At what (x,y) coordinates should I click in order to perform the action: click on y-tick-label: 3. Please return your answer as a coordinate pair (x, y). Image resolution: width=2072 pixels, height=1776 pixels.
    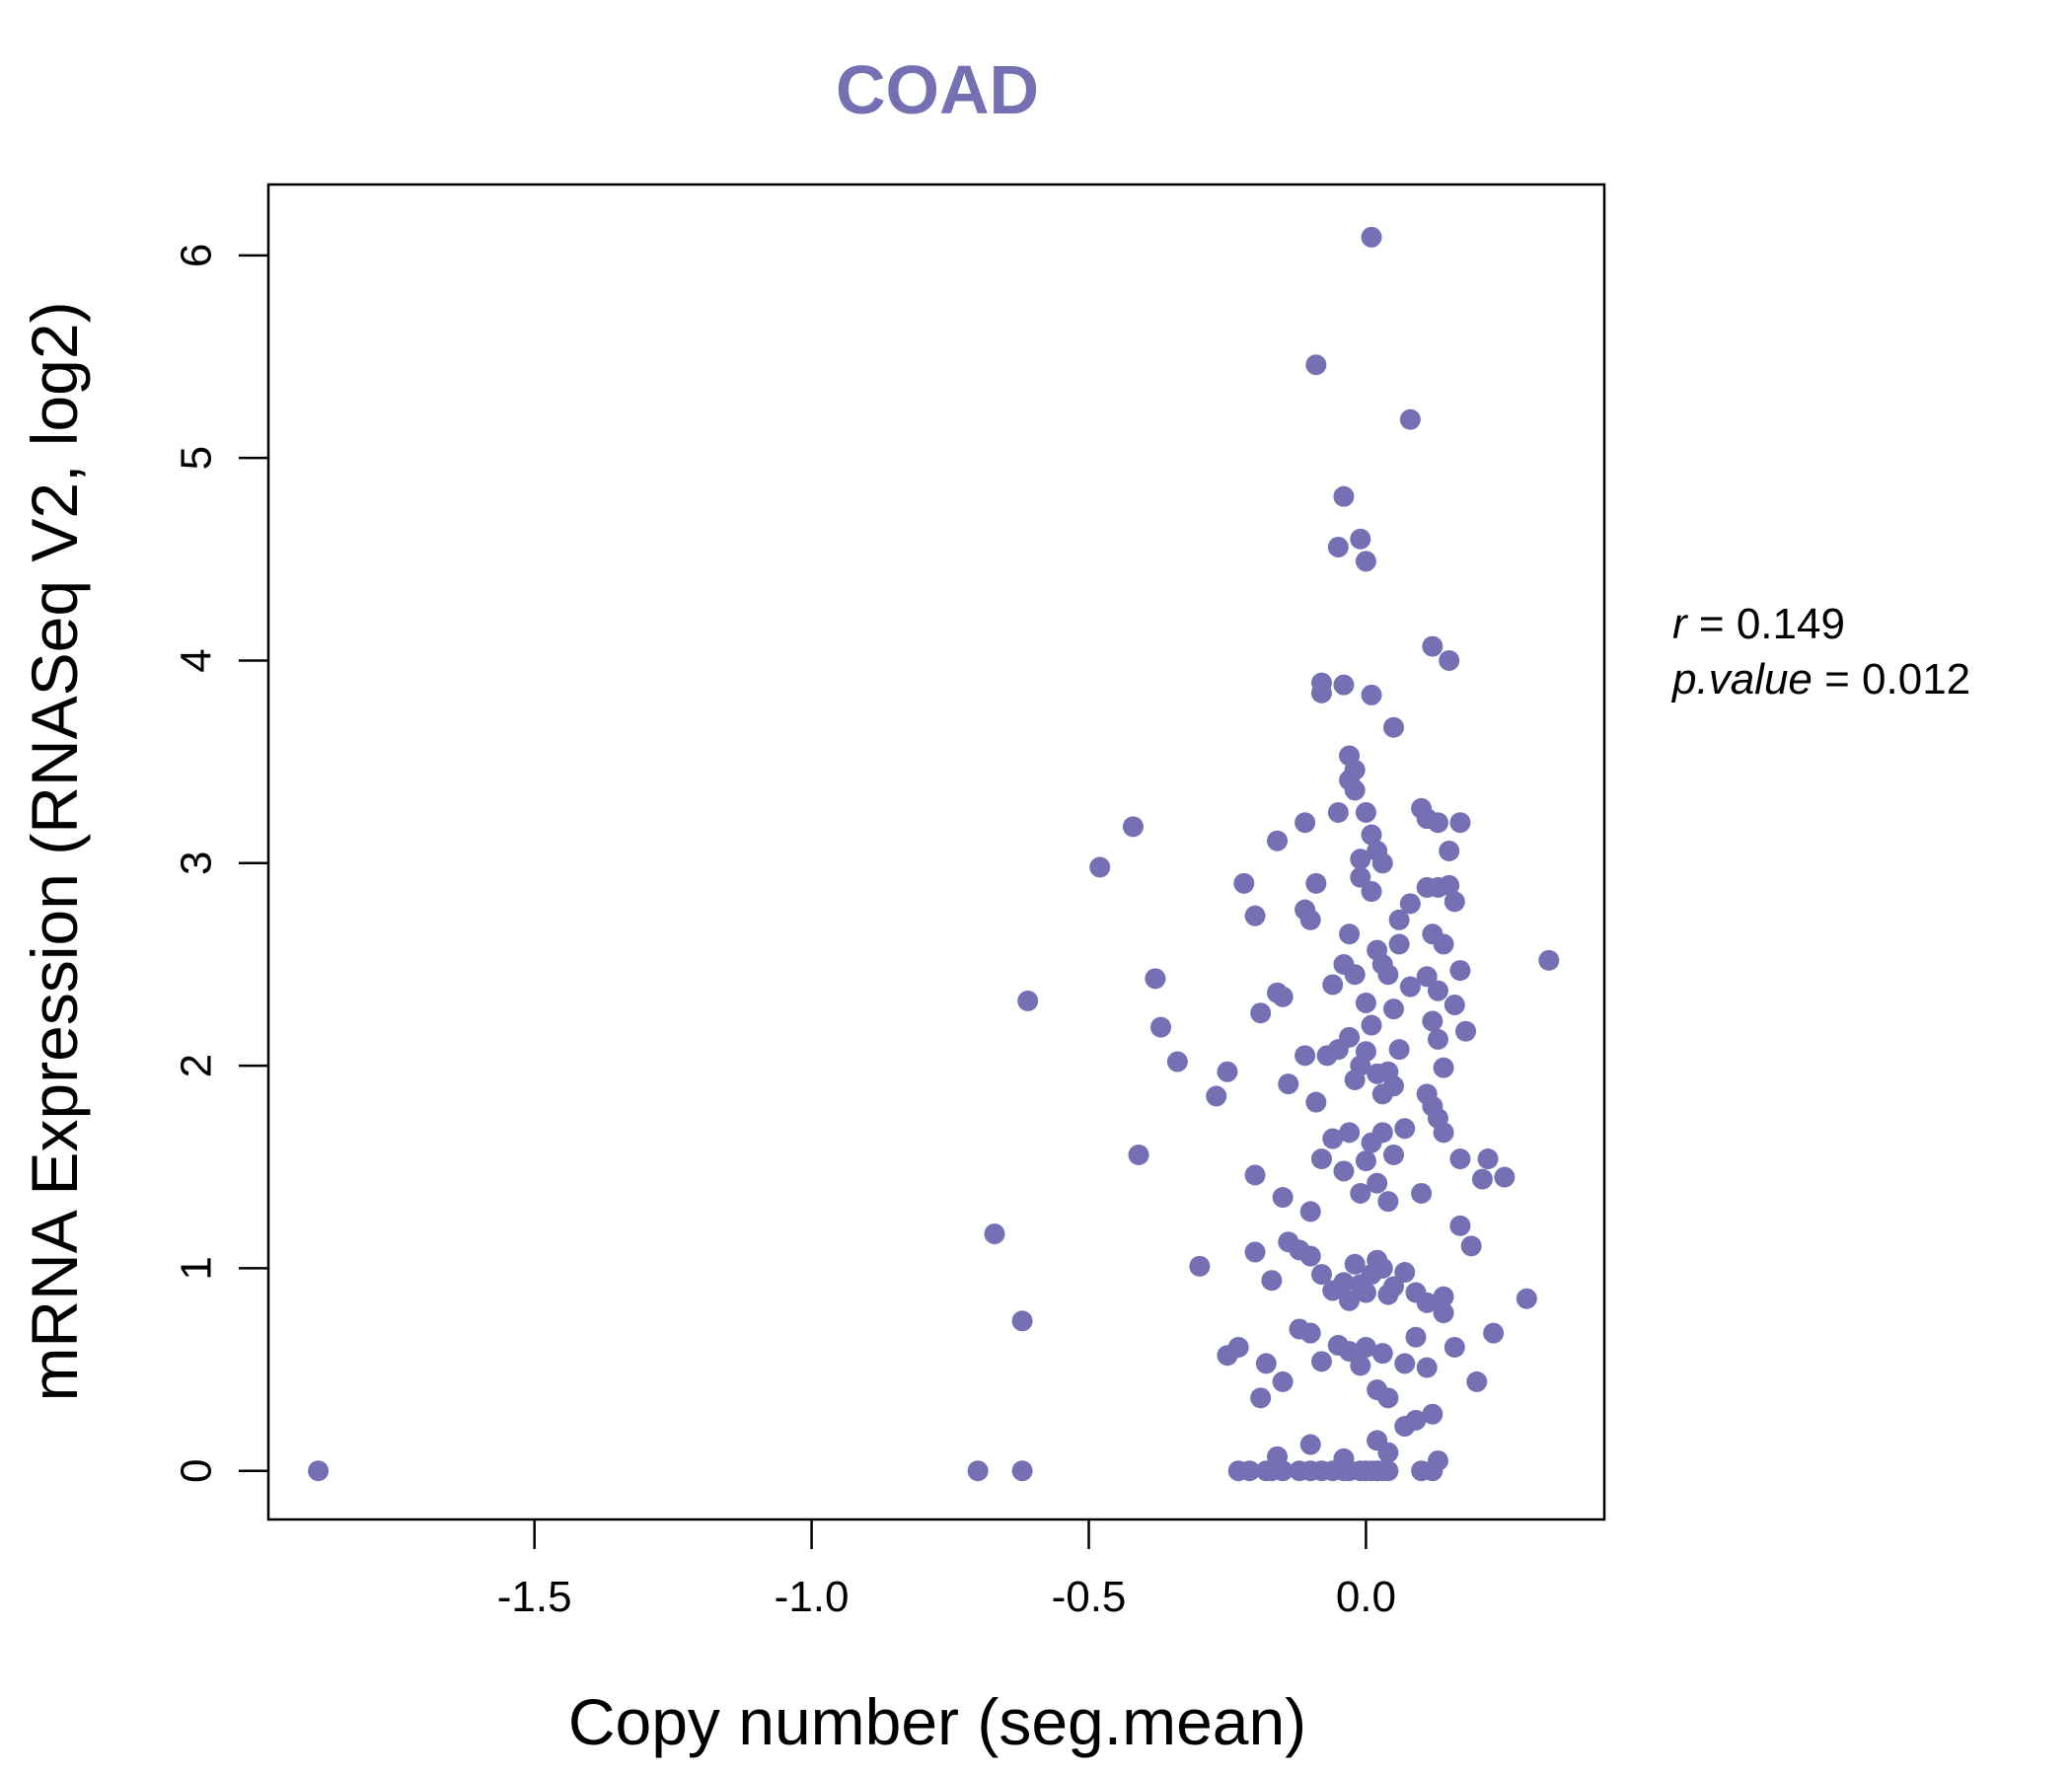
    Looking at the image, I should click on (197, 863).